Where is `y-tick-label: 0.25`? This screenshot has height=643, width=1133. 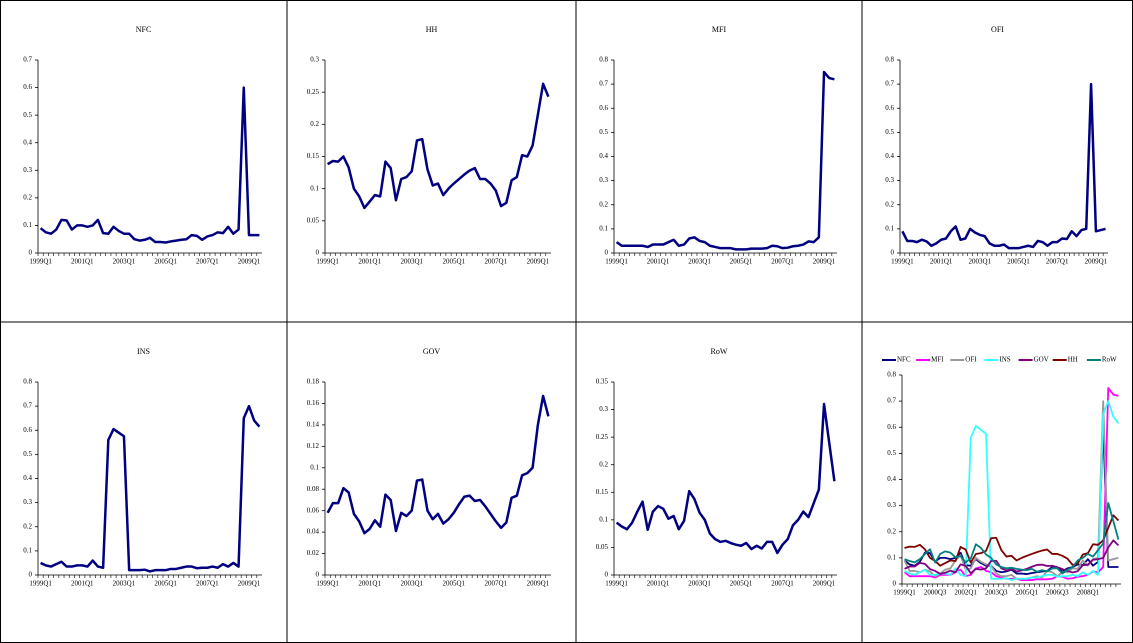
y-tick-label: 0.25 is located at coordinates (313, 92).